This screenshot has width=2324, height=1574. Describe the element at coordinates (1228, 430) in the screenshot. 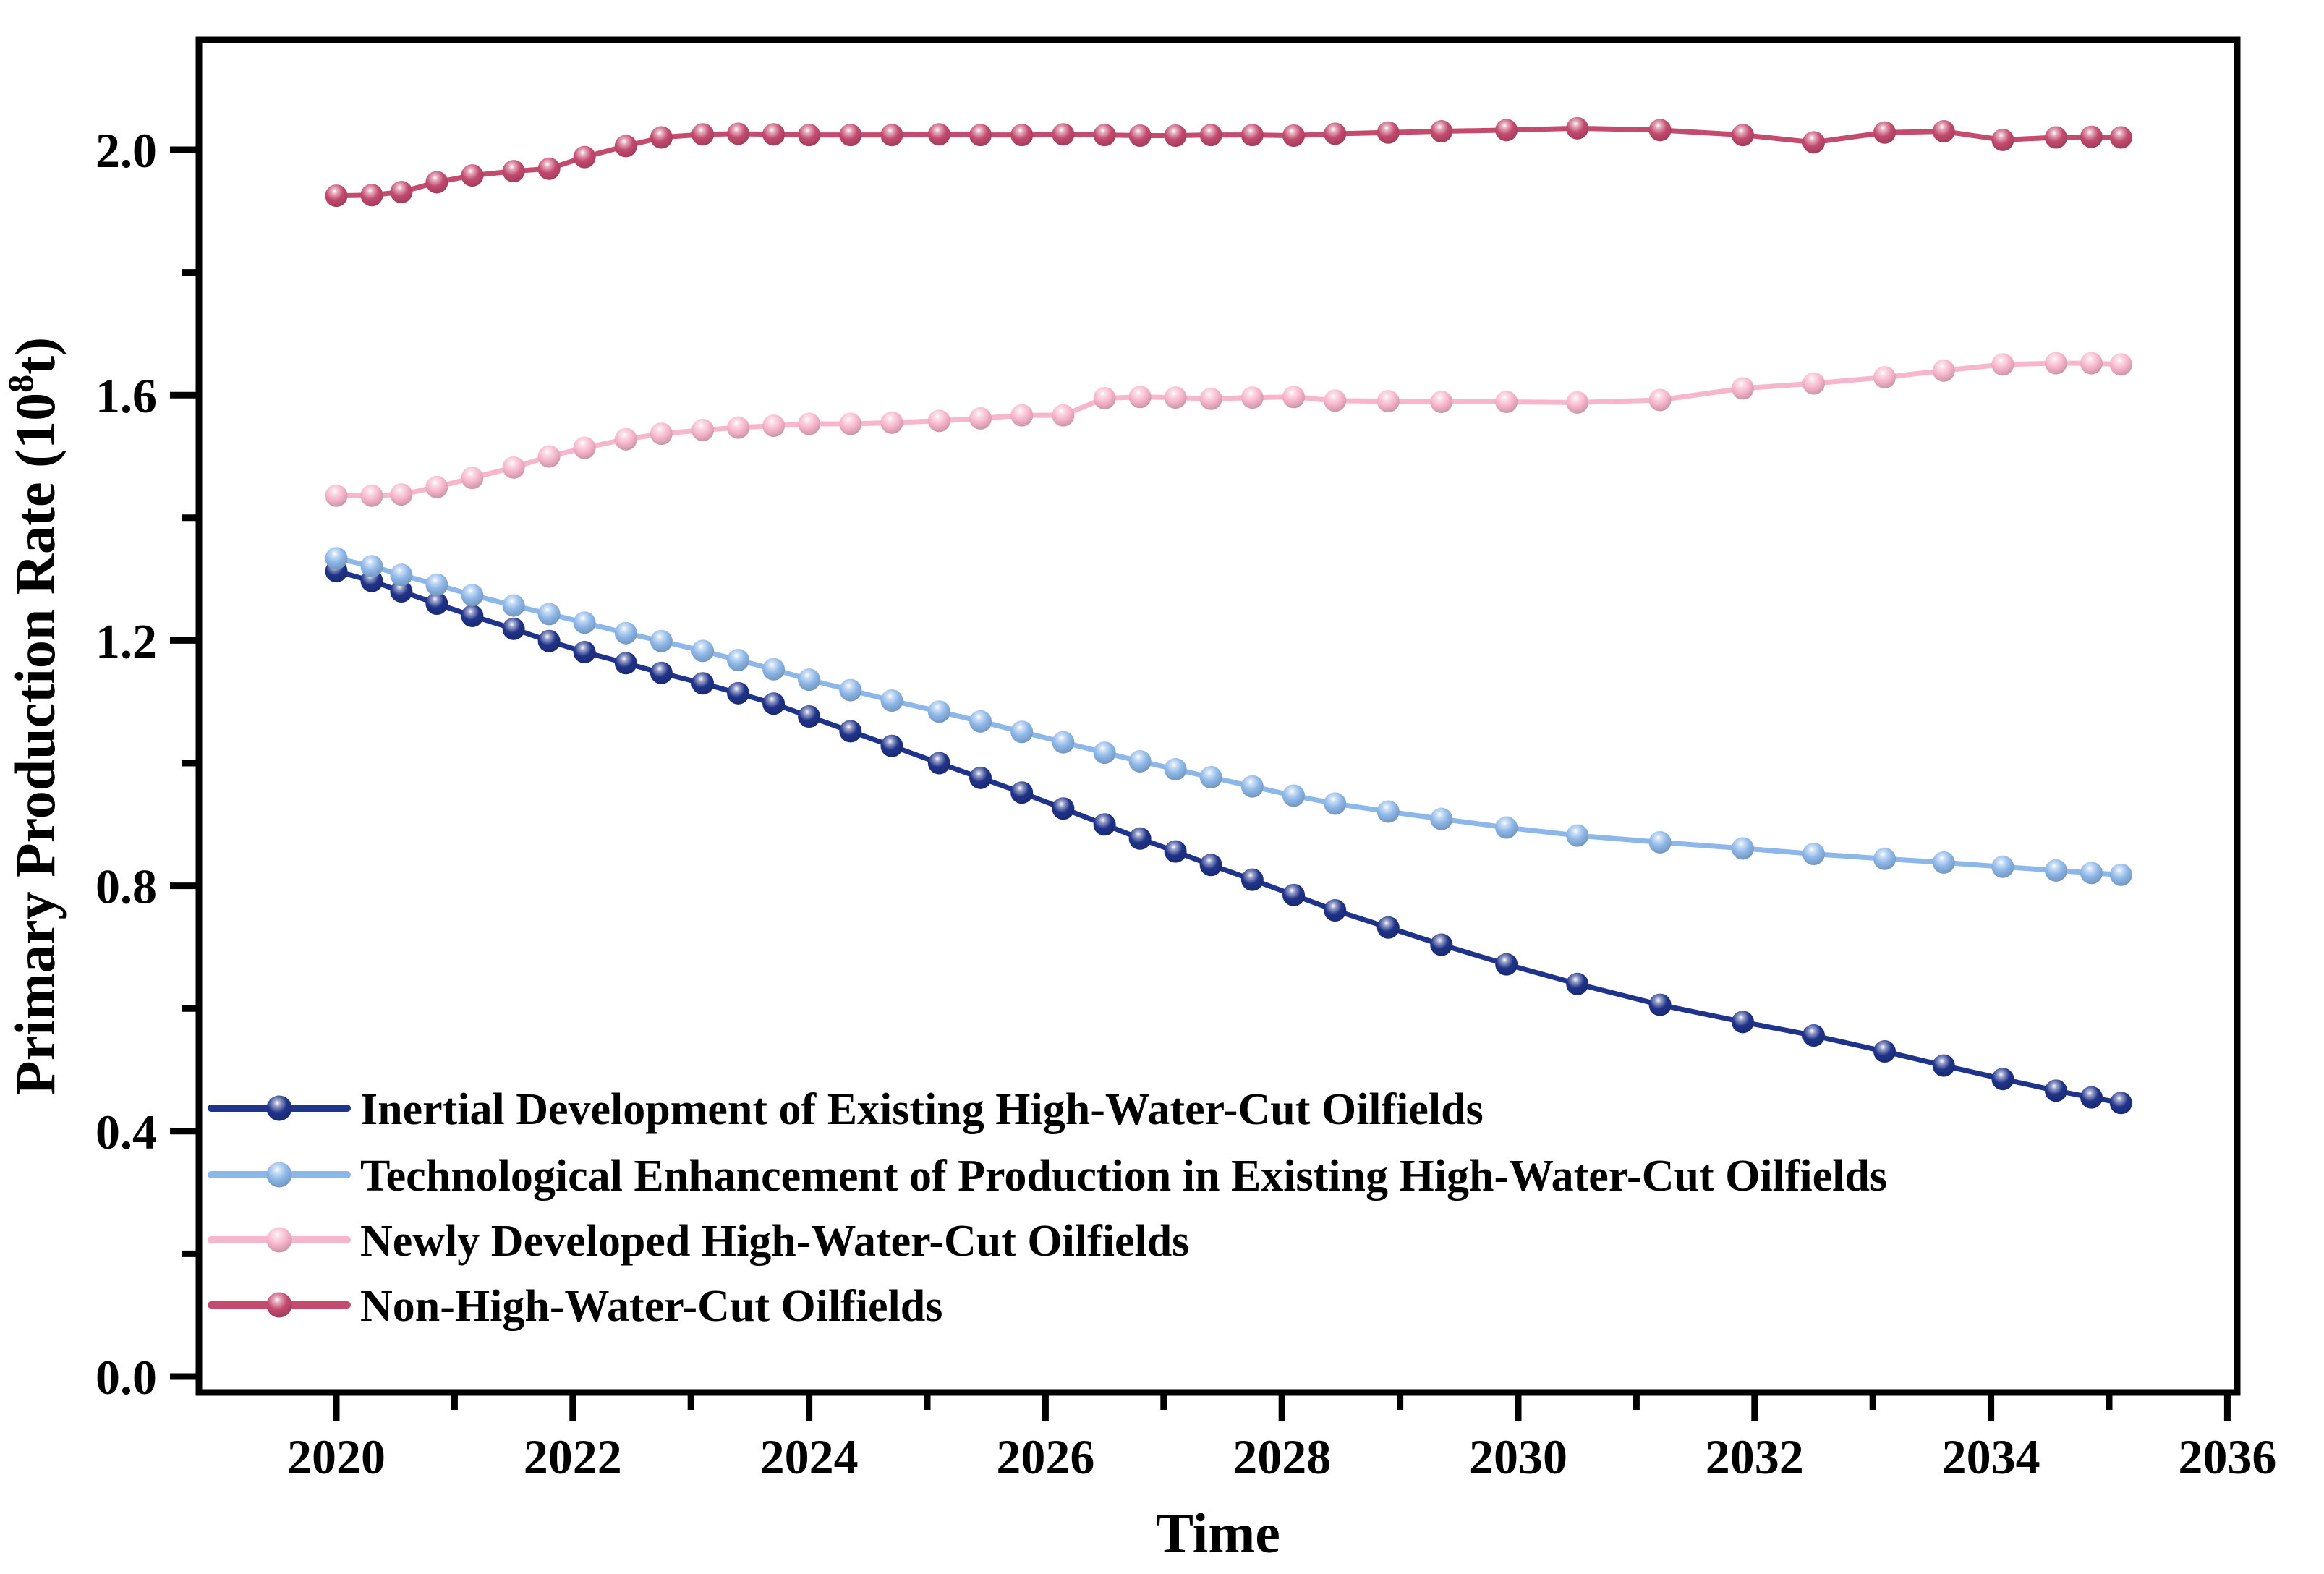

I see `series-newly-developed-high-water-cut-oilfields` at that location.